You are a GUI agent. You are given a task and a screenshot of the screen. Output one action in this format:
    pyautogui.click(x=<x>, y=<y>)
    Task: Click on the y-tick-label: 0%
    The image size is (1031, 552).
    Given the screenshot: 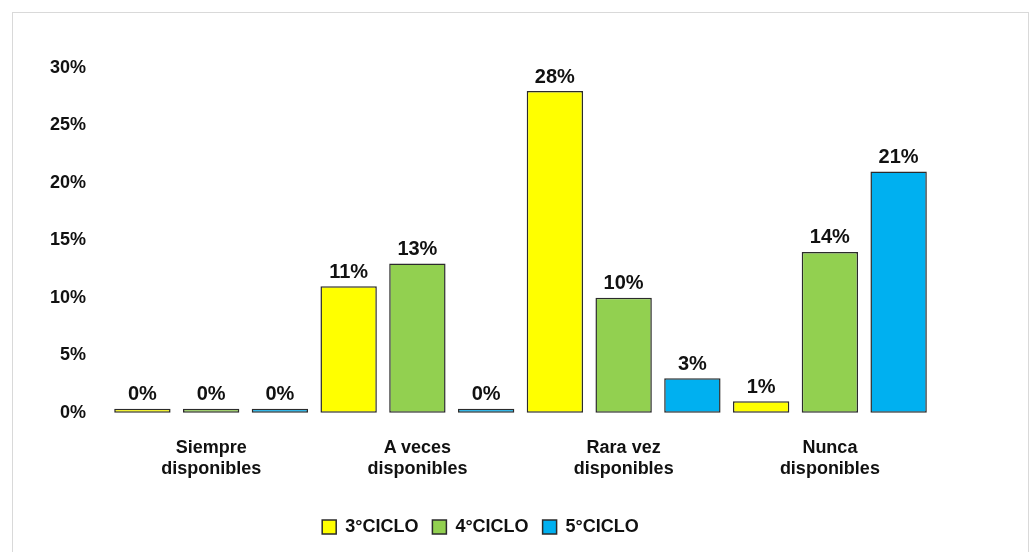 What is the action you would take?
    pyautogui.click(x=73, y=411)
    